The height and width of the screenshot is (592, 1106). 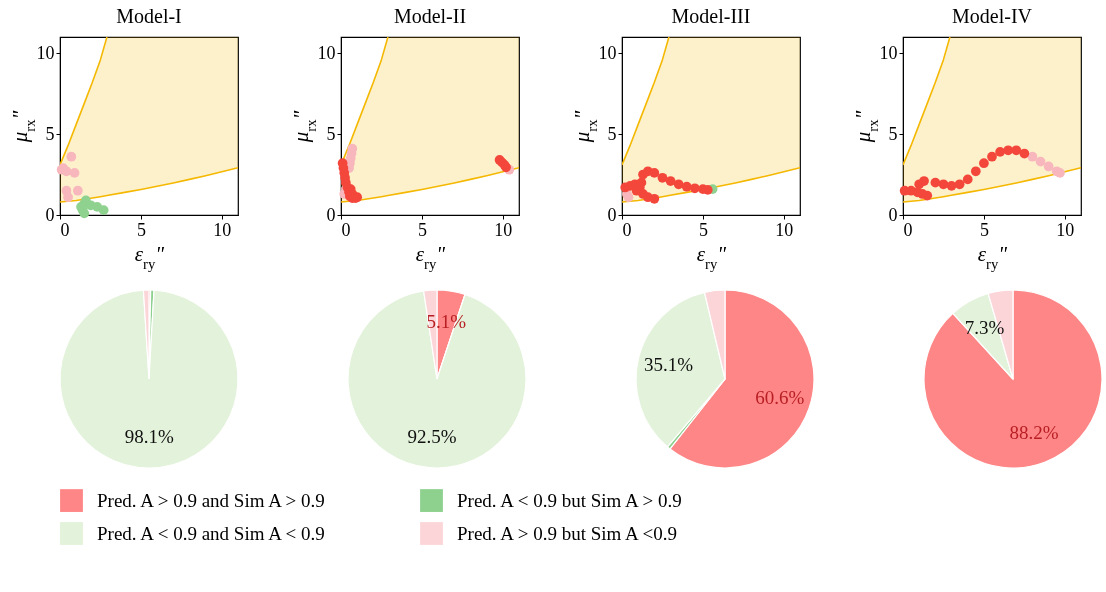 What do you see at coordinates (669, 365) in the screenshot?
I see `data-label: 35.1%` at bounding box center [669, 365].